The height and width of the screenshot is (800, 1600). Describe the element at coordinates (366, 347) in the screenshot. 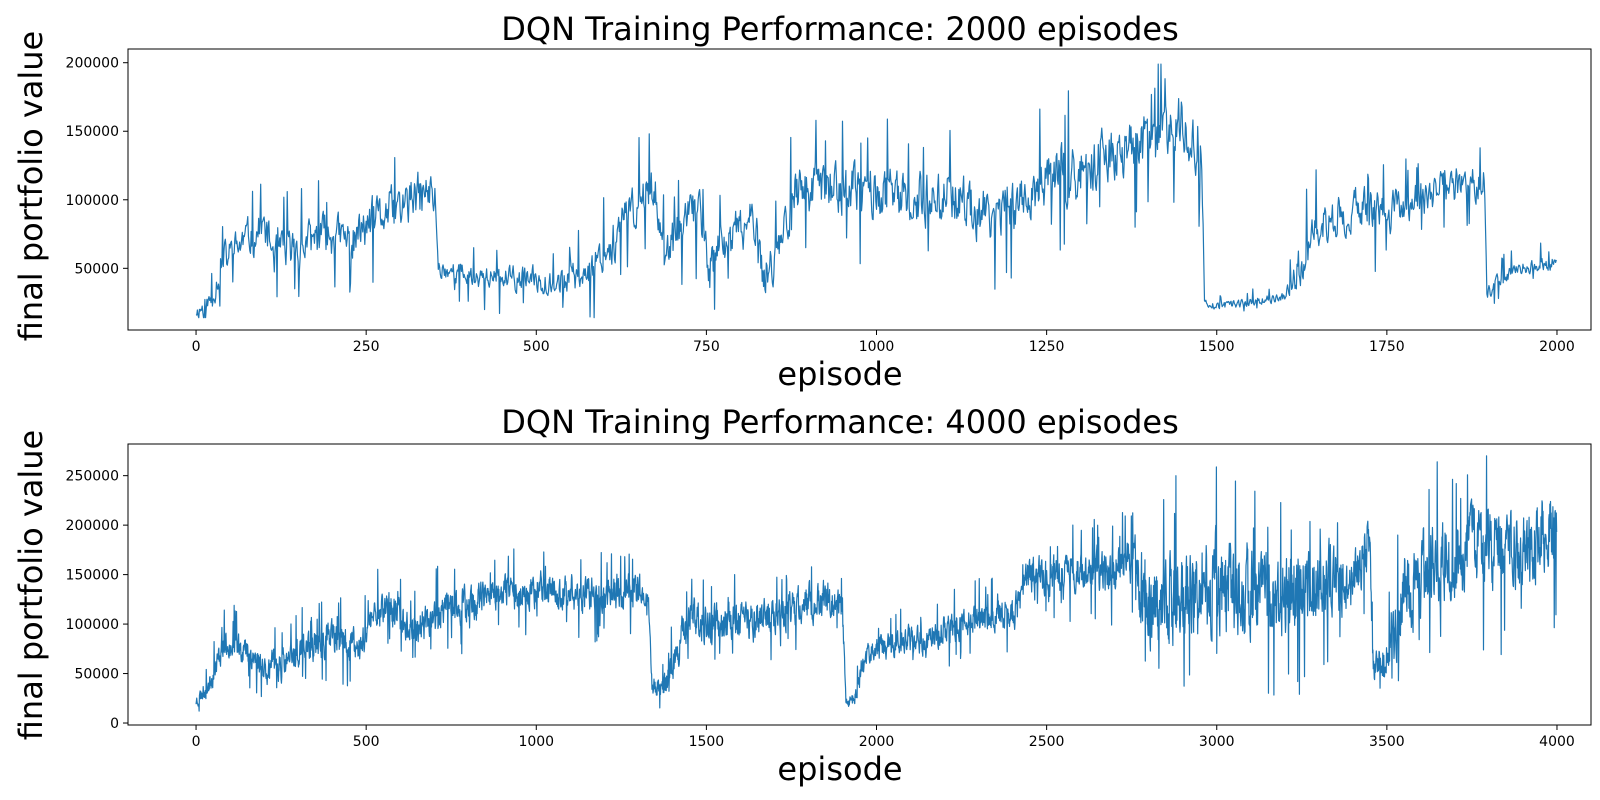

I see `x-tick-label: 250` at that location.